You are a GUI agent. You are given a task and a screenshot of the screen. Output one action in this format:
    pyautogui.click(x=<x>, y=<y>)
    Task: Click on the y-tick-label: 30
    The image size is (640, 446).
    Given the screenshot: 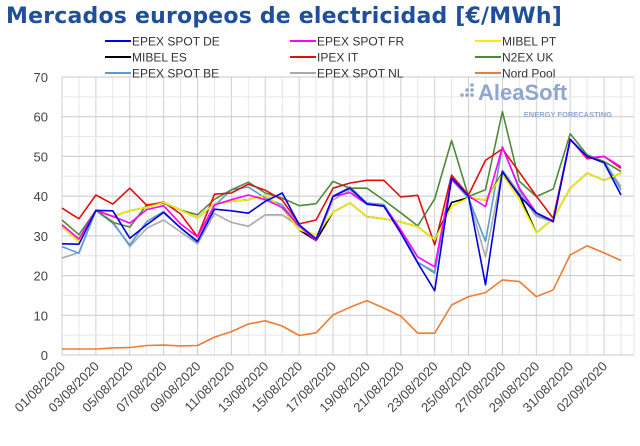 What is the action you would take?
    pyautogui.click(x=41, y=236)
    